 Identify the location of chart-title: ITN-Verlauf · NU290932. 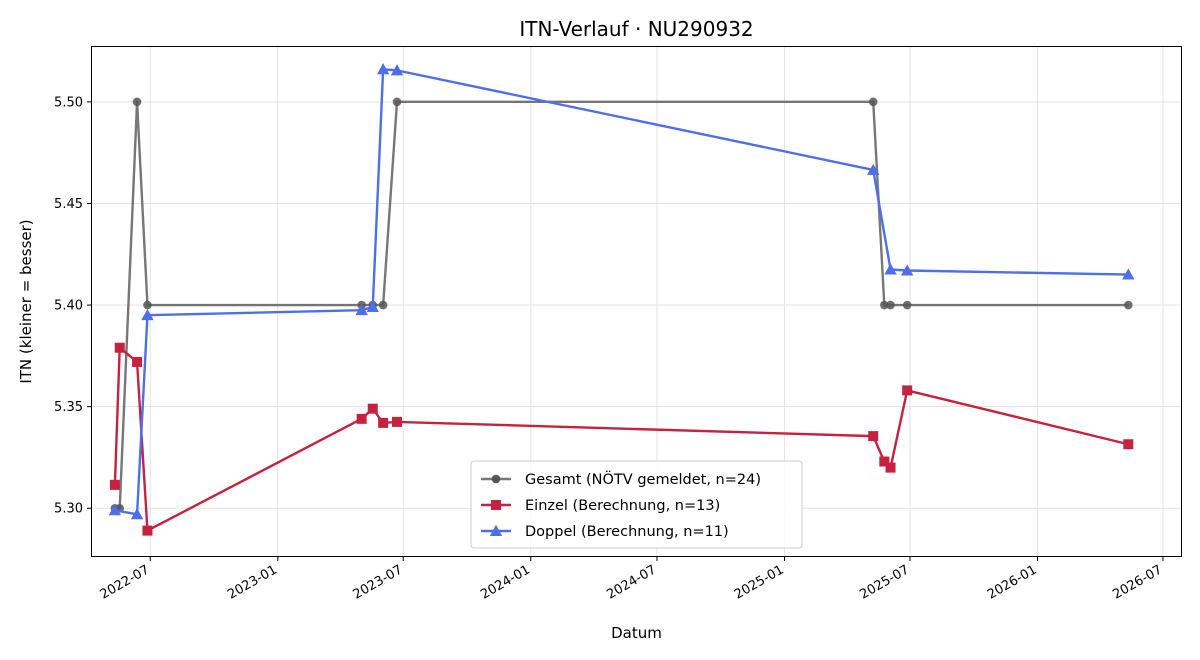
(636, 29).